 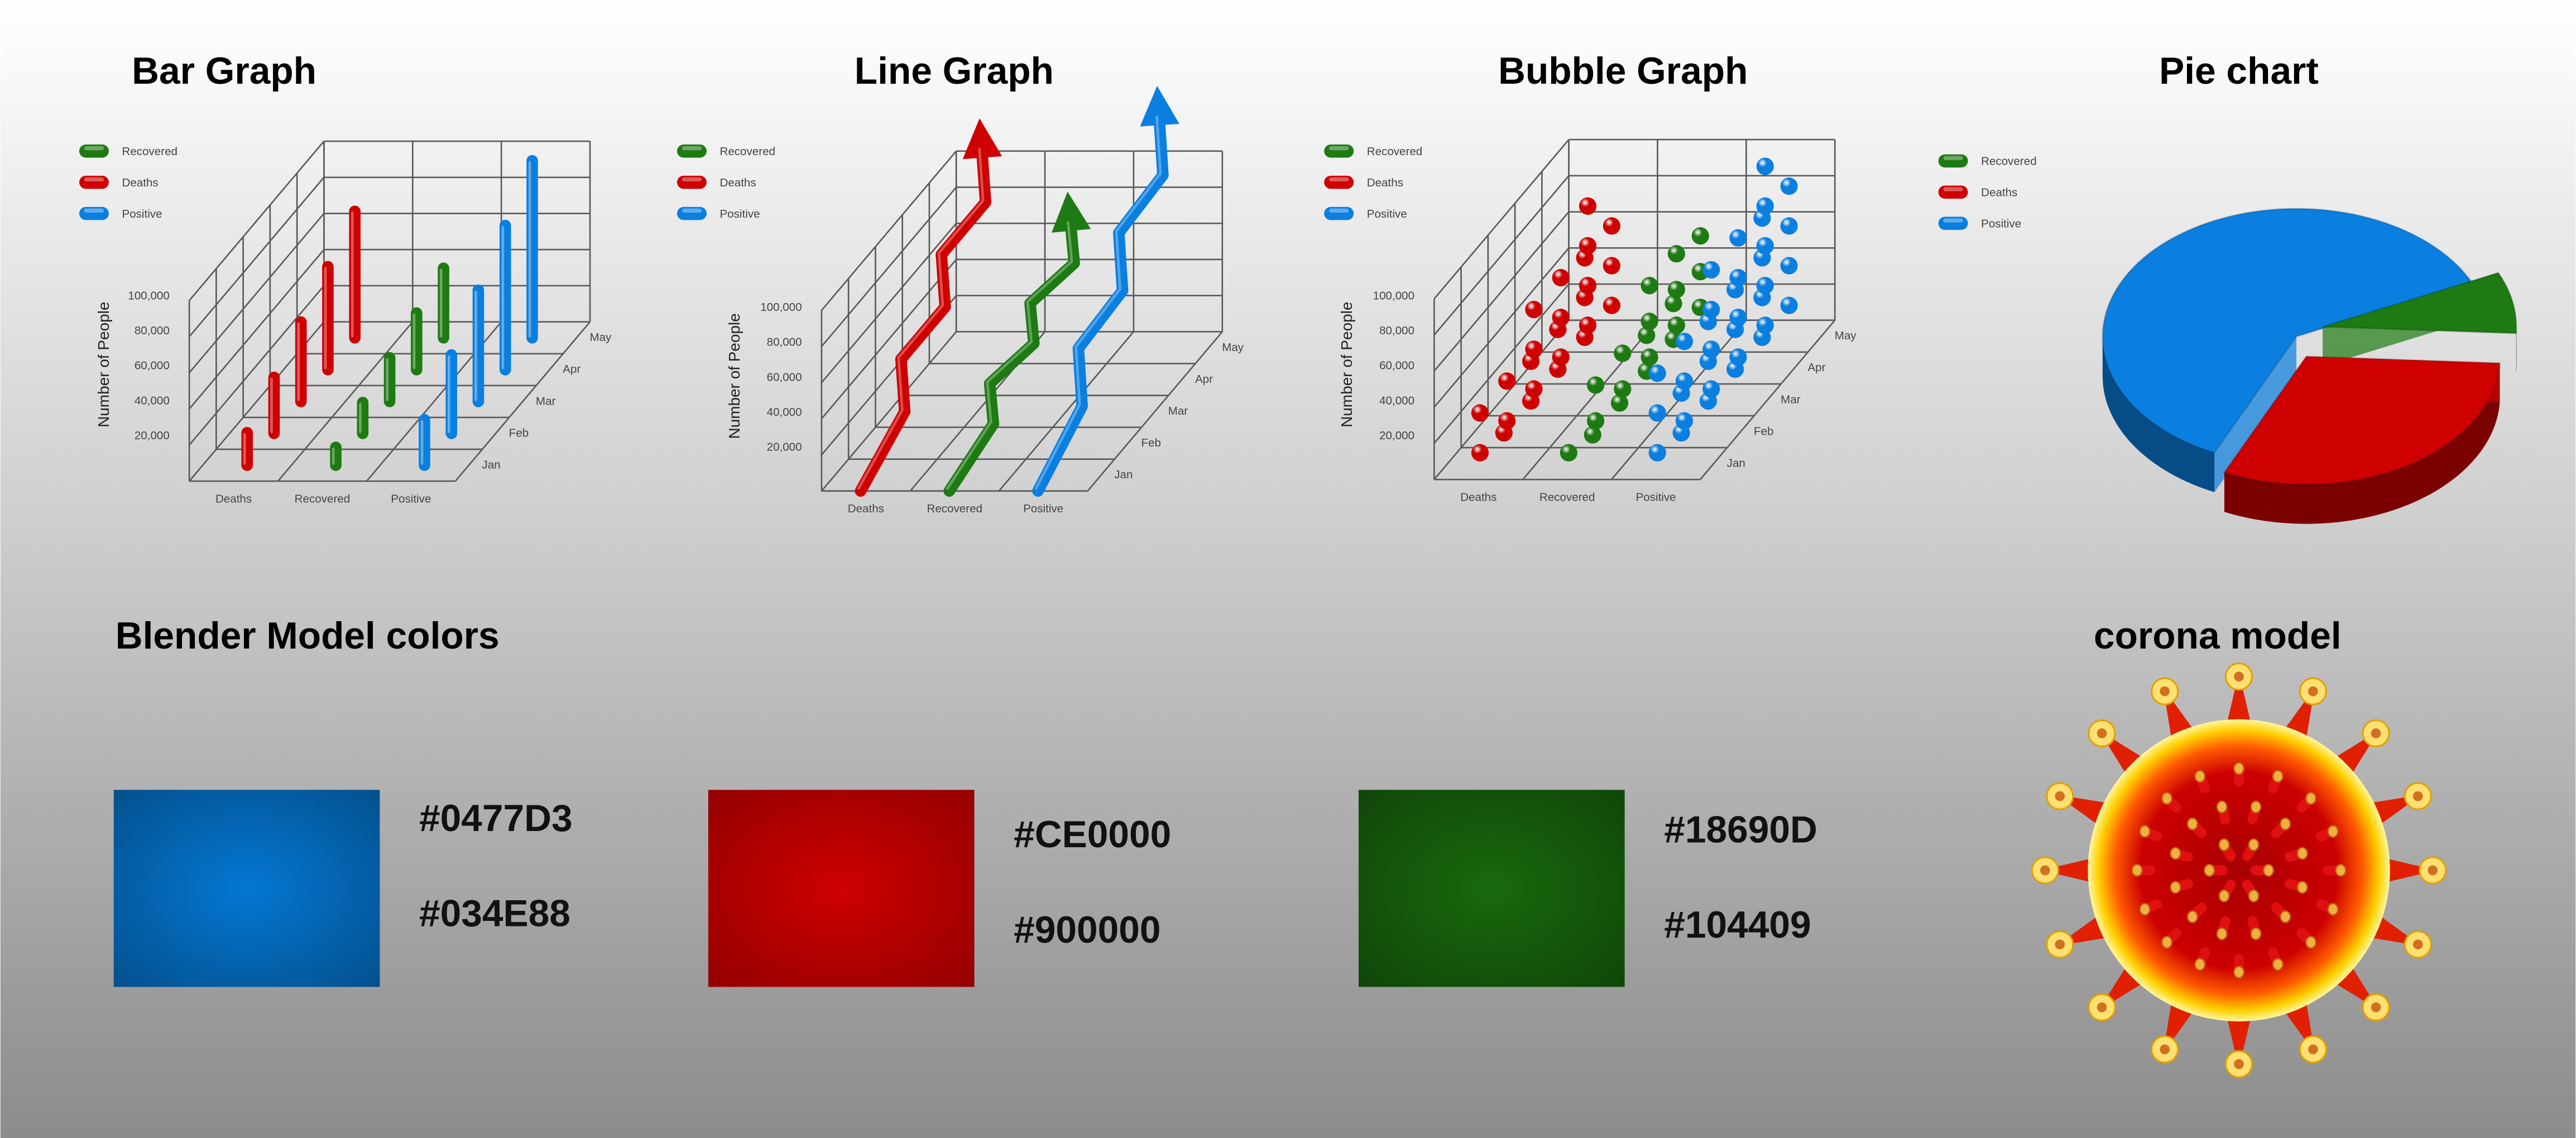 I want to click on color-code: #18690D, so click(x=1740, y=830).